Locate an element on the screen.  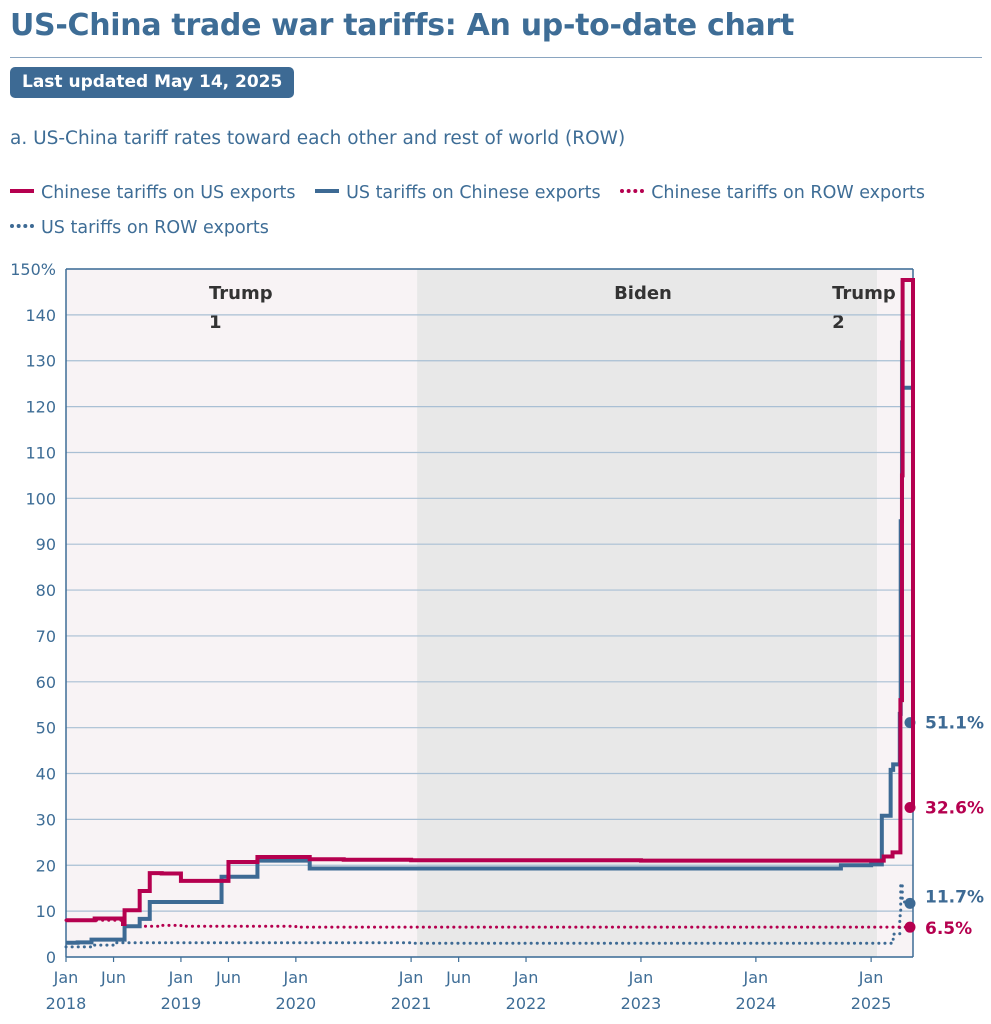
y-tick-label: 70 is located at coordinates (46, 636).